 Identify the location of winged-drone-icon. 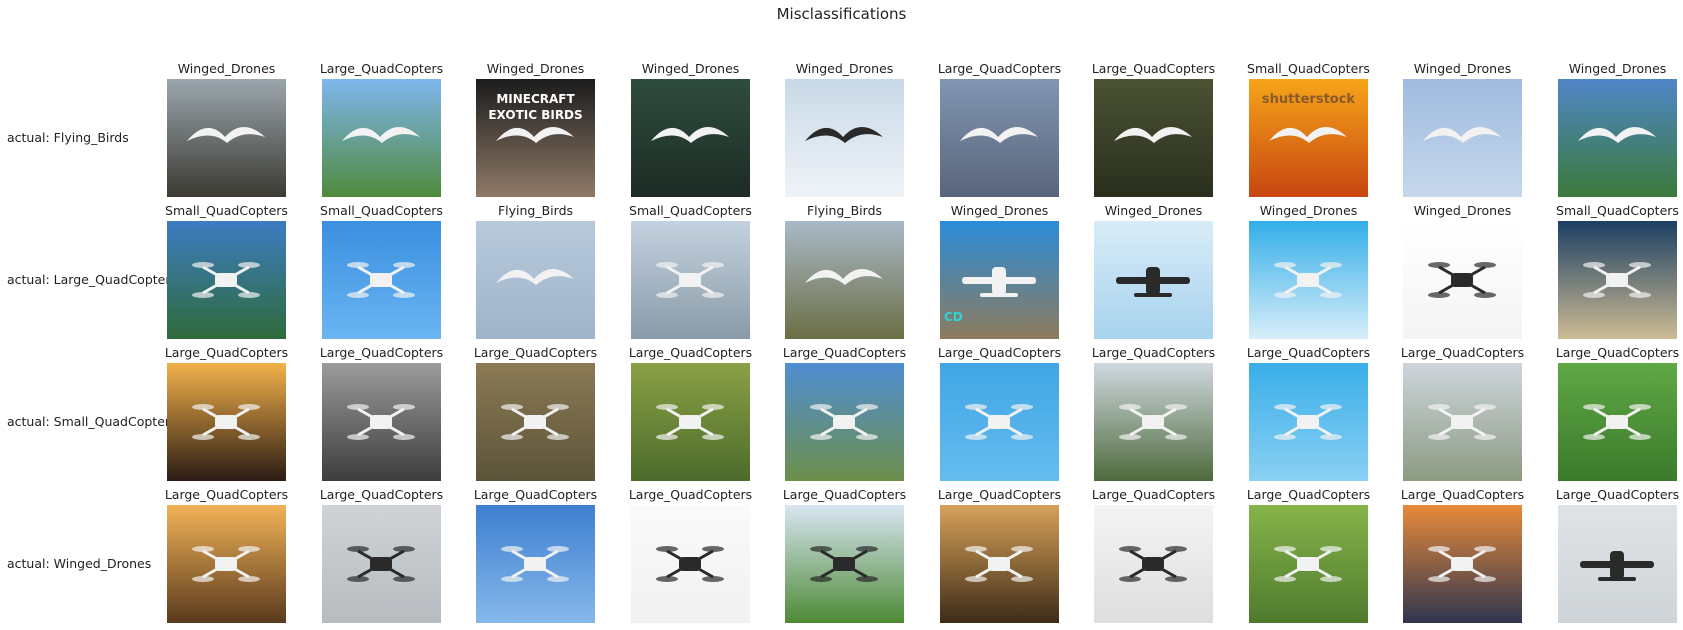
(1617, 566).